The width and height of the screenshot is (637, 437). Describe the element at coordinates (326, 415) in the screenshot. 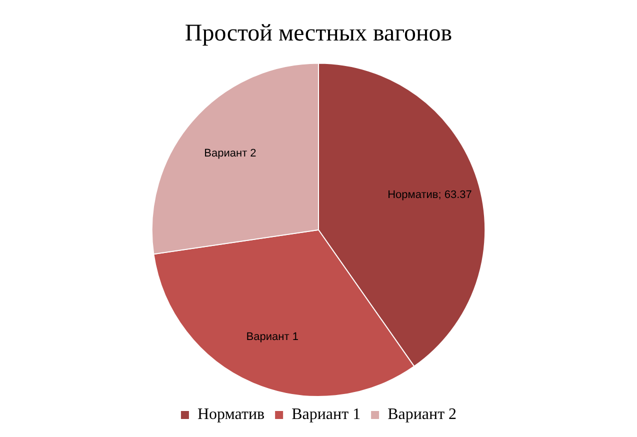

I see `legend-label: Вариант 1` at that location.